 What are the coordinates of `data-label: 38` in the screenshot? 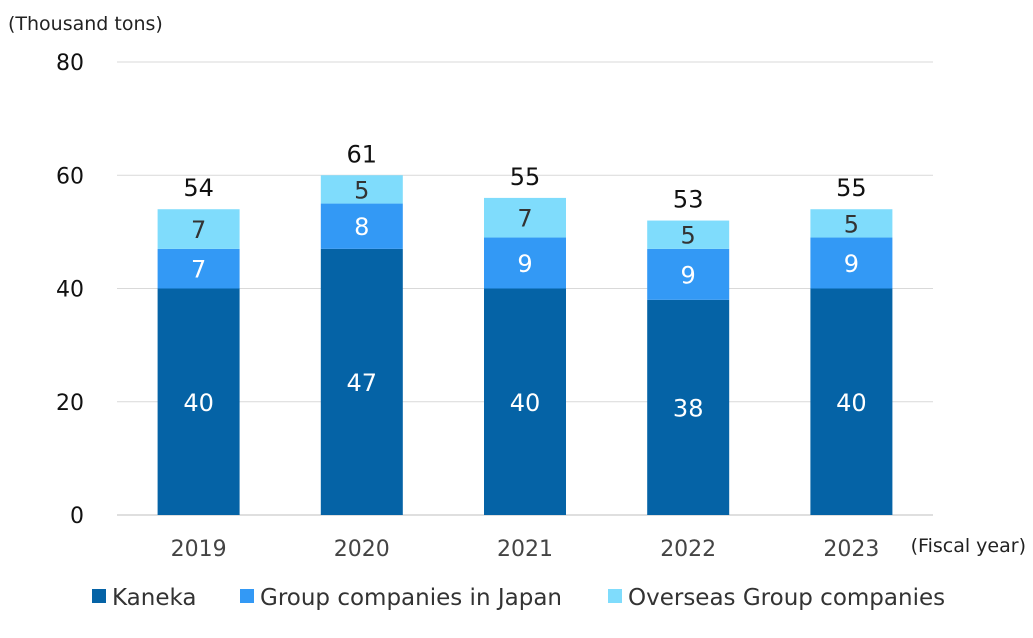 It's located at (688, 408).